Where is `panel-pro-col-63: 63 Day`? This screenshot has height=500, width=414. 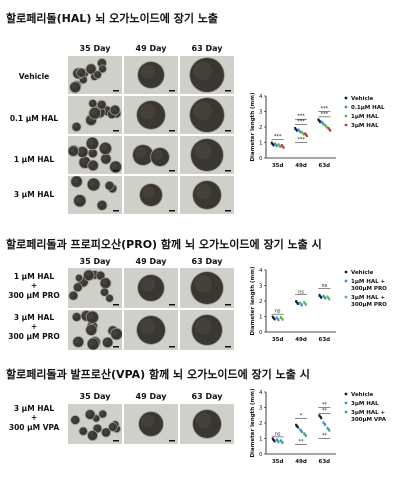 panel-pro-col-63: 63 Day is located at coordinates (207, 261).